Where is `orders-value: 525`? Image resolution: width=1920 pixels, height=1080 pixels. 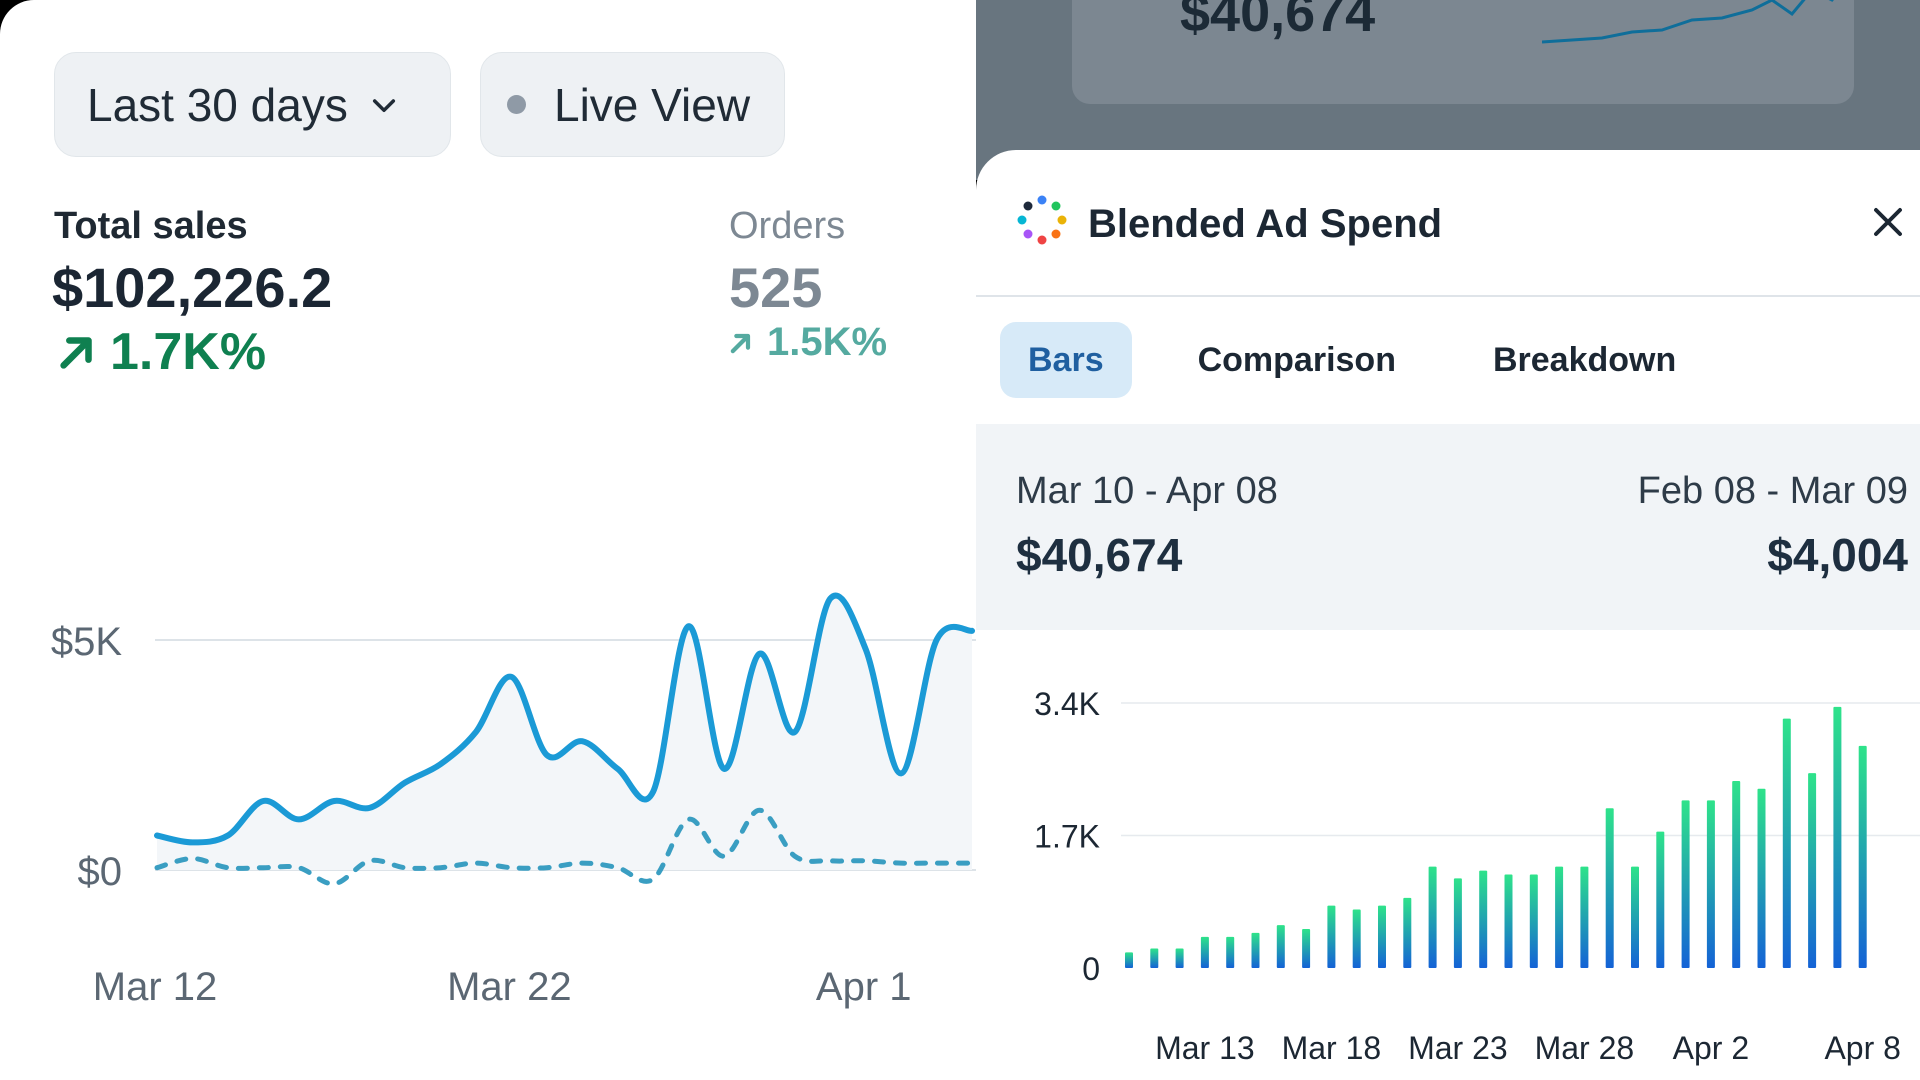 orders-value: 525 is located at coordinates (776, 287).